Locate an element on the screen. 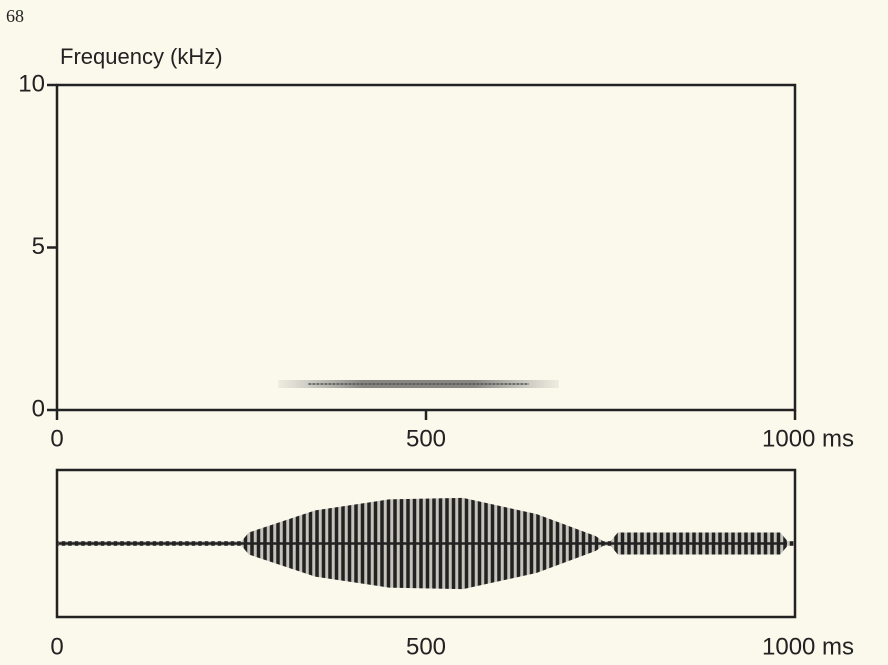 The height and width of the screenshot is (665, 888). page-number: 68 is located at coordinates (15, 16).